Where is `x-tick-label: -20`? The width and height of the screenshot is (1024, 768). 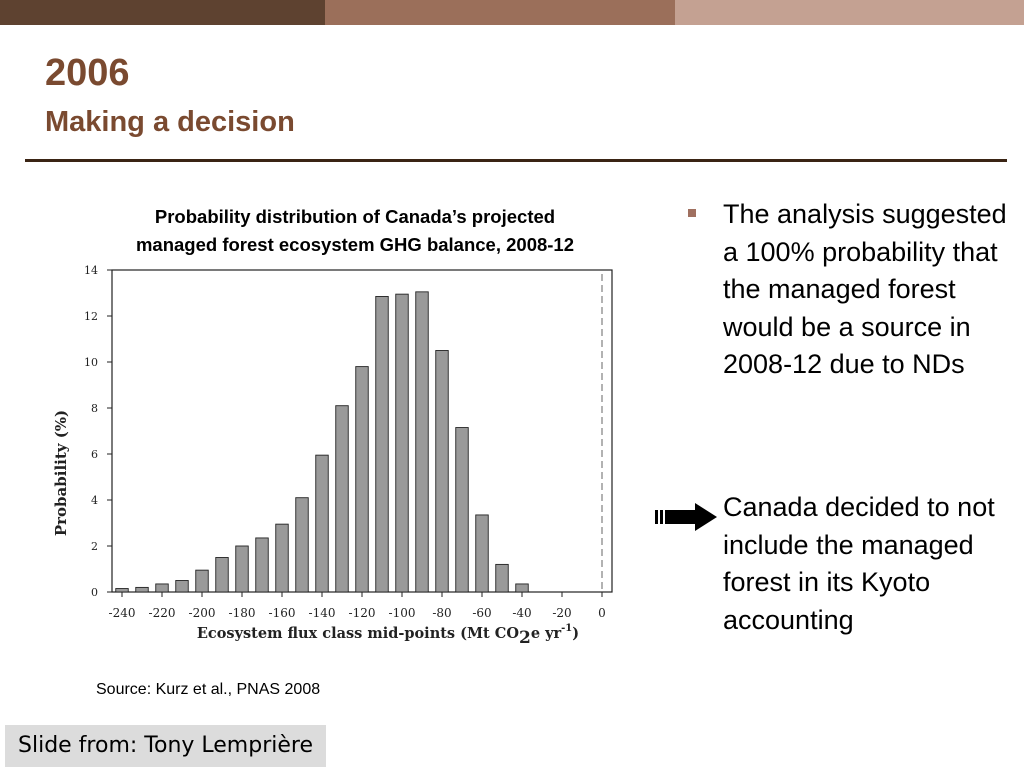
x-tick-label: -20 is located at coordinates (561, 613).